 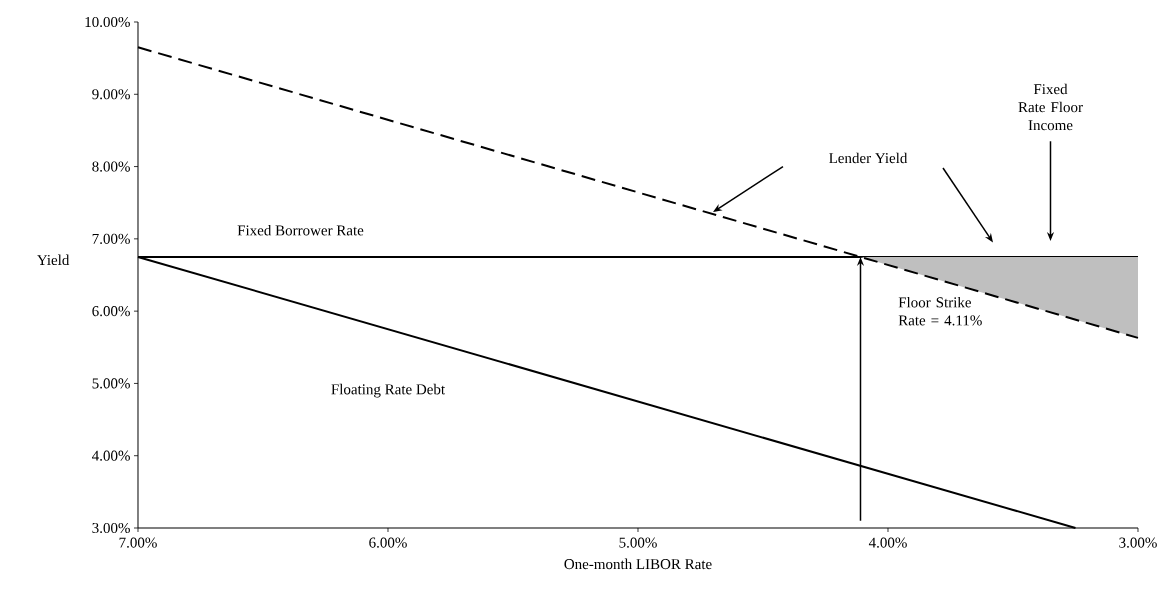 I want to click on annotation: Lender Yield, so click(x=868, y=158).